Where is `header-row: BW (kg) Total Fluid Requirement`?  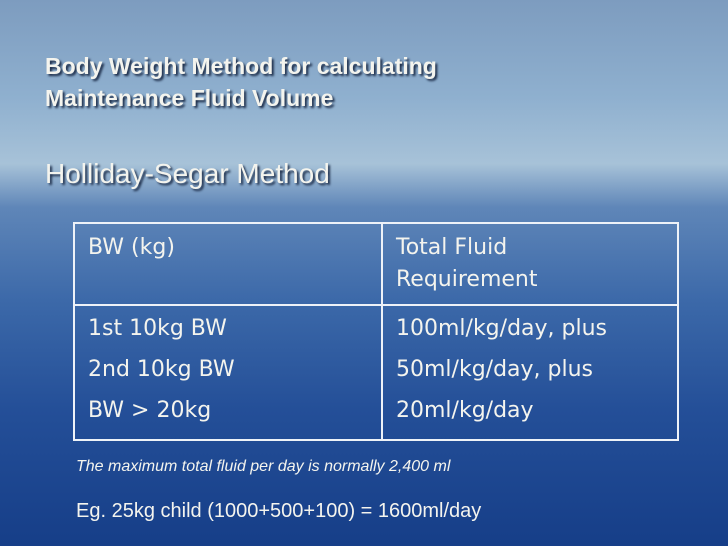 header-row: BW (kg) Total Fluid Requirement is located at coordinates (376, 264).